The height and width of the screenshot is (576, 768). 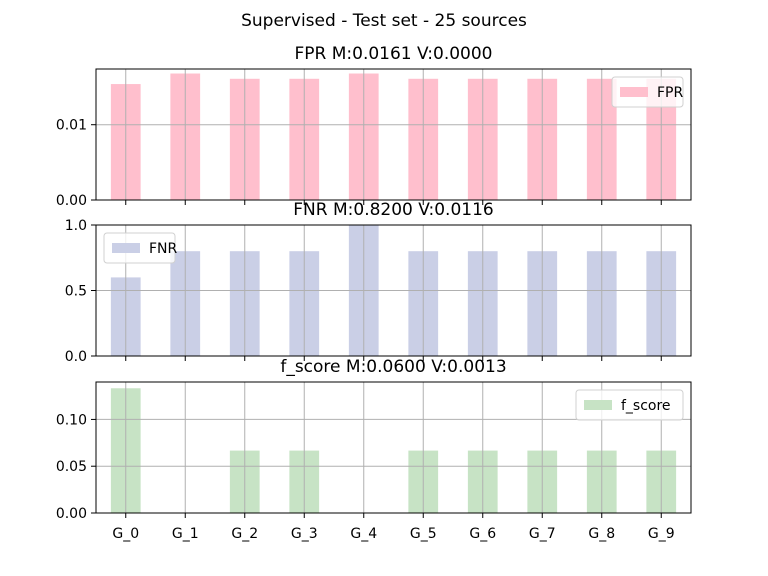 I want to click on x-tick-label-G_6: G_6, so click(x=482, y=534).